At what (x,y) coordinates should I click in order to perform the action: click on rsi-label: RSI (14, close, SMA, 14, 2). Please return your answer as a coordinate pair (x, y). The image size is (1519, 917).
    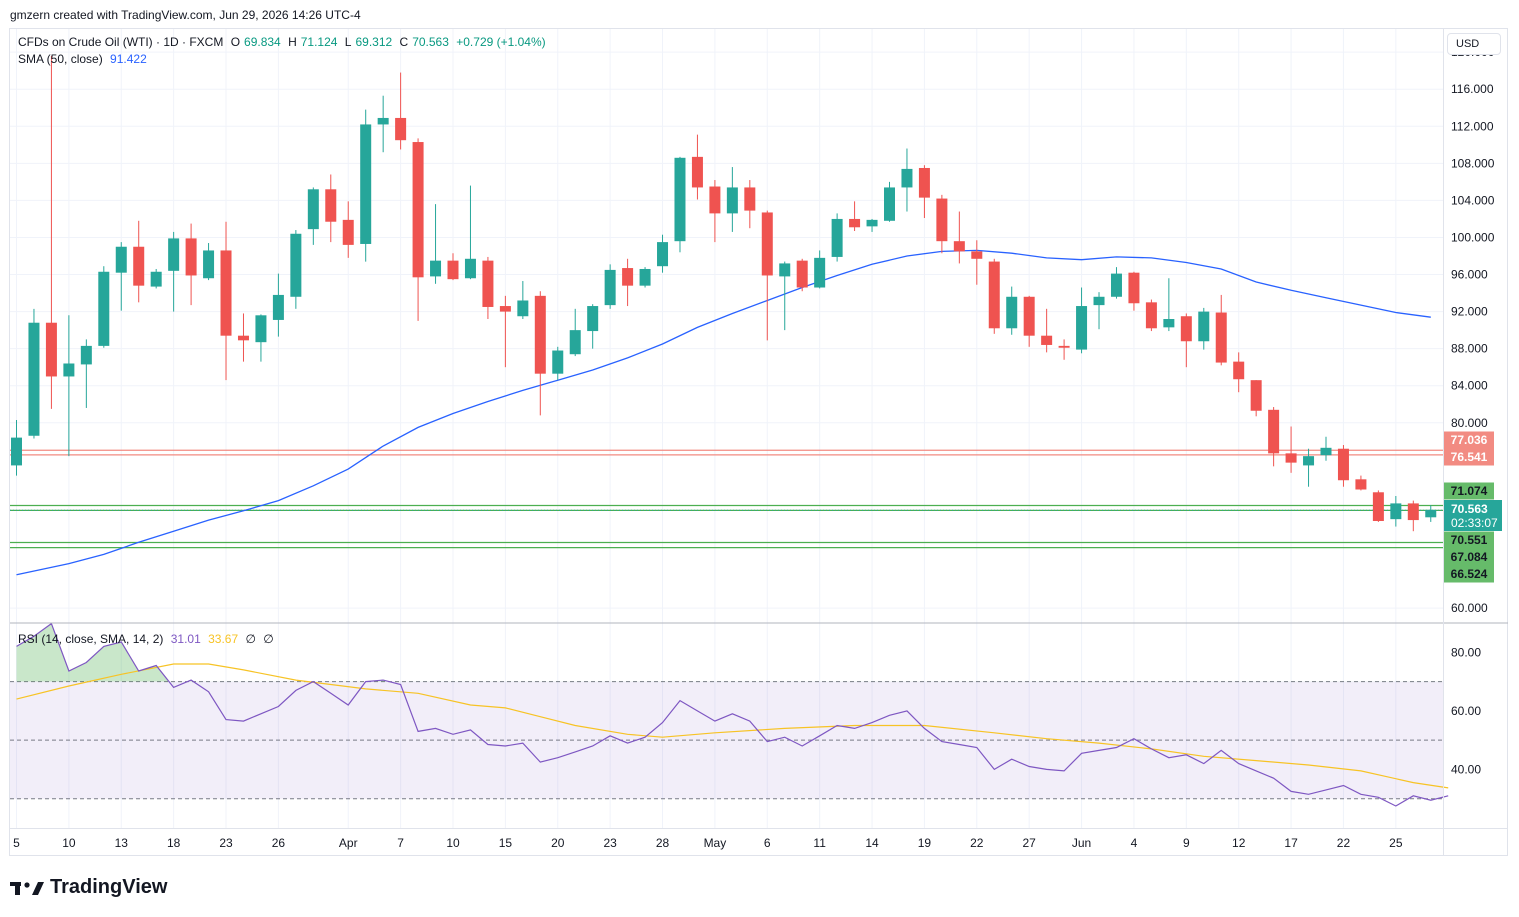
    Looking at the image, I should click on (91, 639).